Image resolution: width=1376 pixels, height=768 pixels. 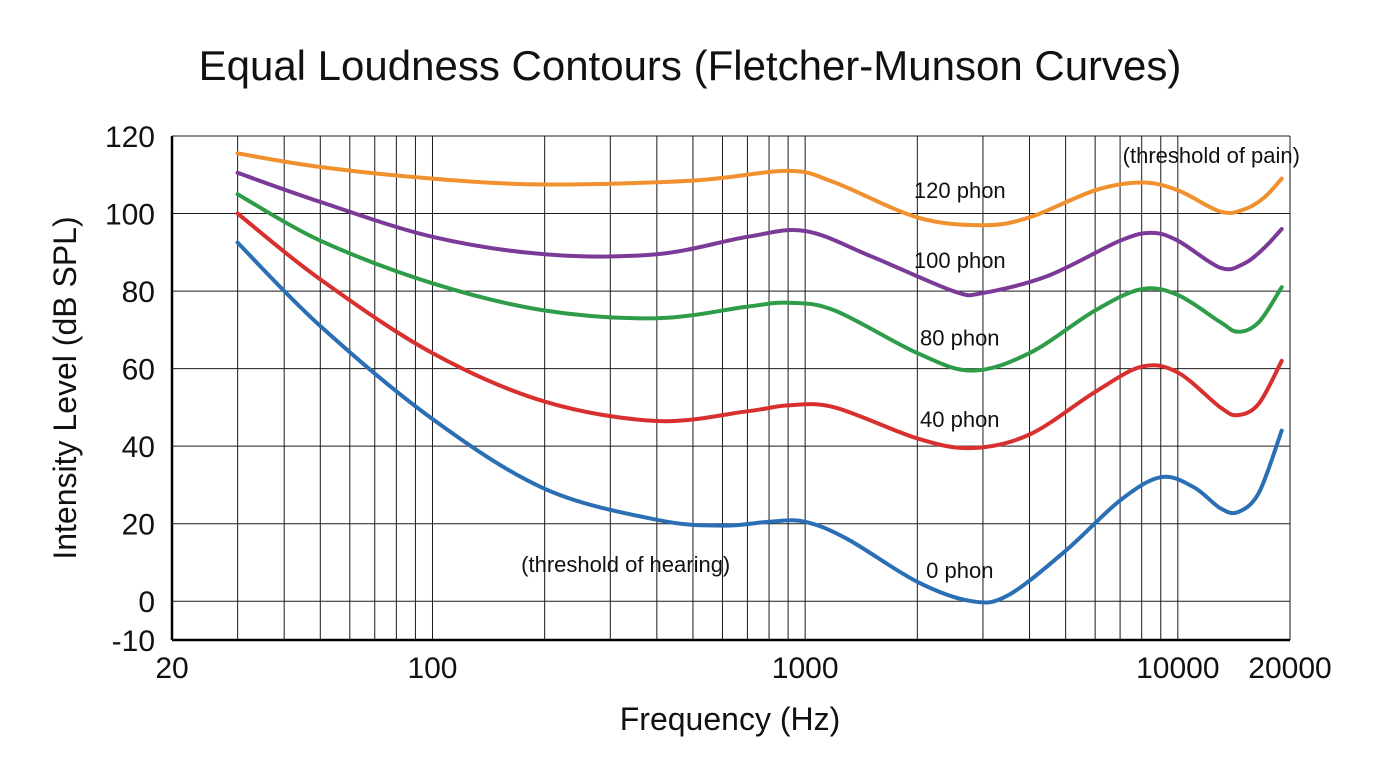 What do you see at coordinates (65, 387) in the screenshot?
I see `y-axis-title: Intensity Level (dB SPL)` at bounding box center [65, 387].